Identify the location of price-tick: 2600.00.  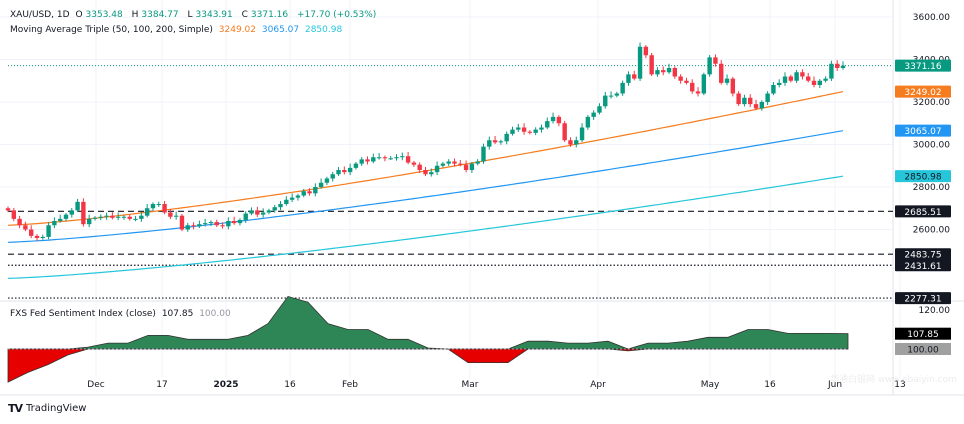
(931, 231).